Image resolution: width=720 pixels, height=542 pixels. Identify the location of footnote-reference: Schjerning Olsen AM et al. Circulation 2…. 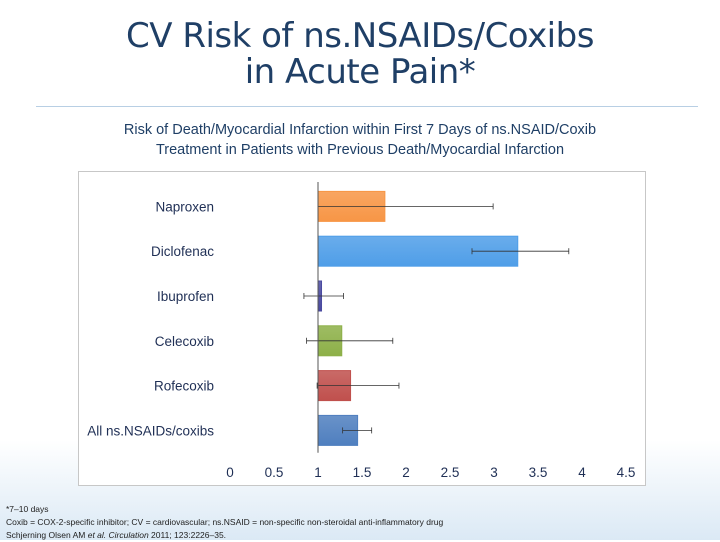
(356, 535).